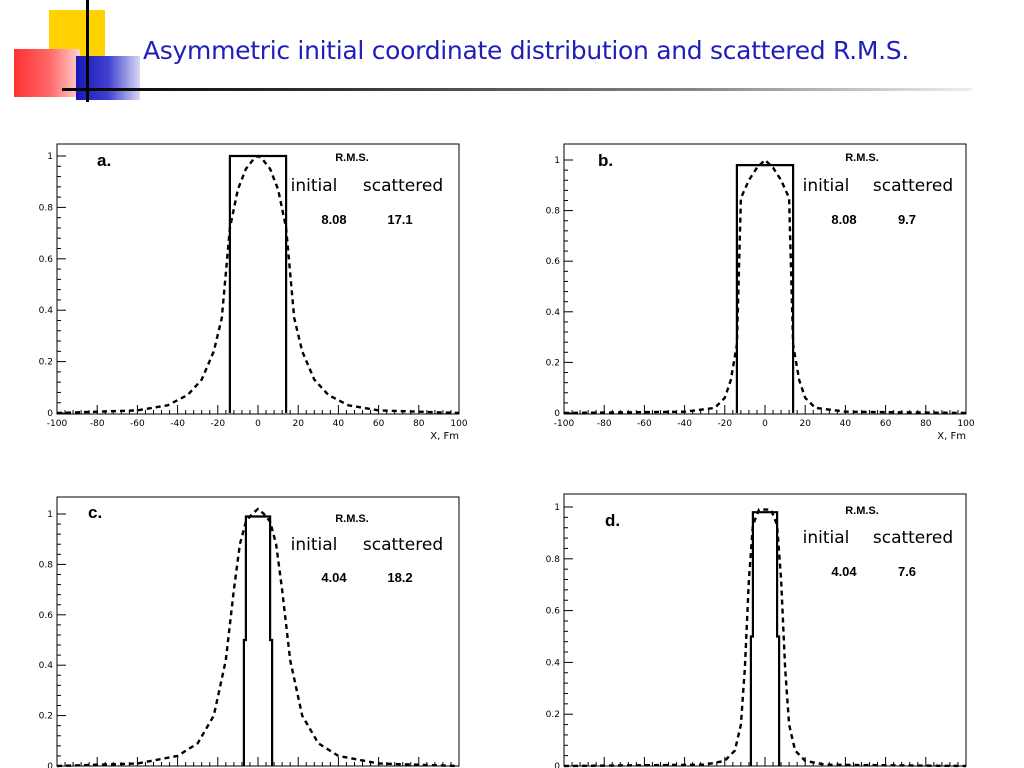 The image size is (1024, 768). Describe the element at coordinates (95, 512) in the screenshot. I see `panel-label: c.` at that location.